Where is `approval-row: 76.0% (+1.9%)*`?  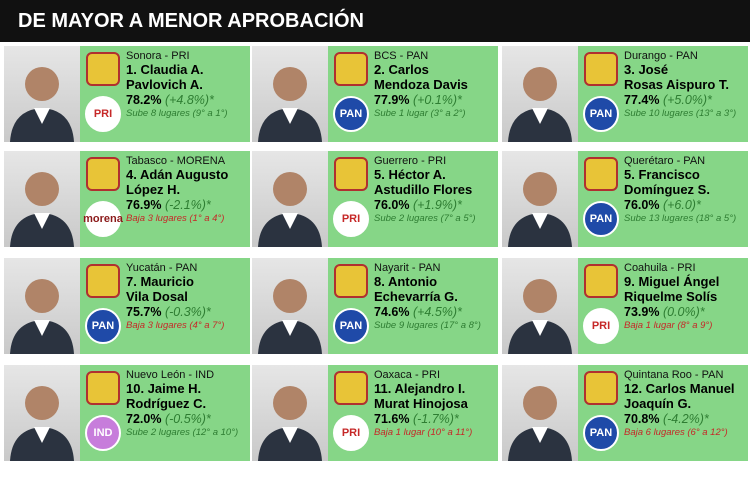
approval-row: 76.0% (+1.9%)* is located at coordinates (435, 205).